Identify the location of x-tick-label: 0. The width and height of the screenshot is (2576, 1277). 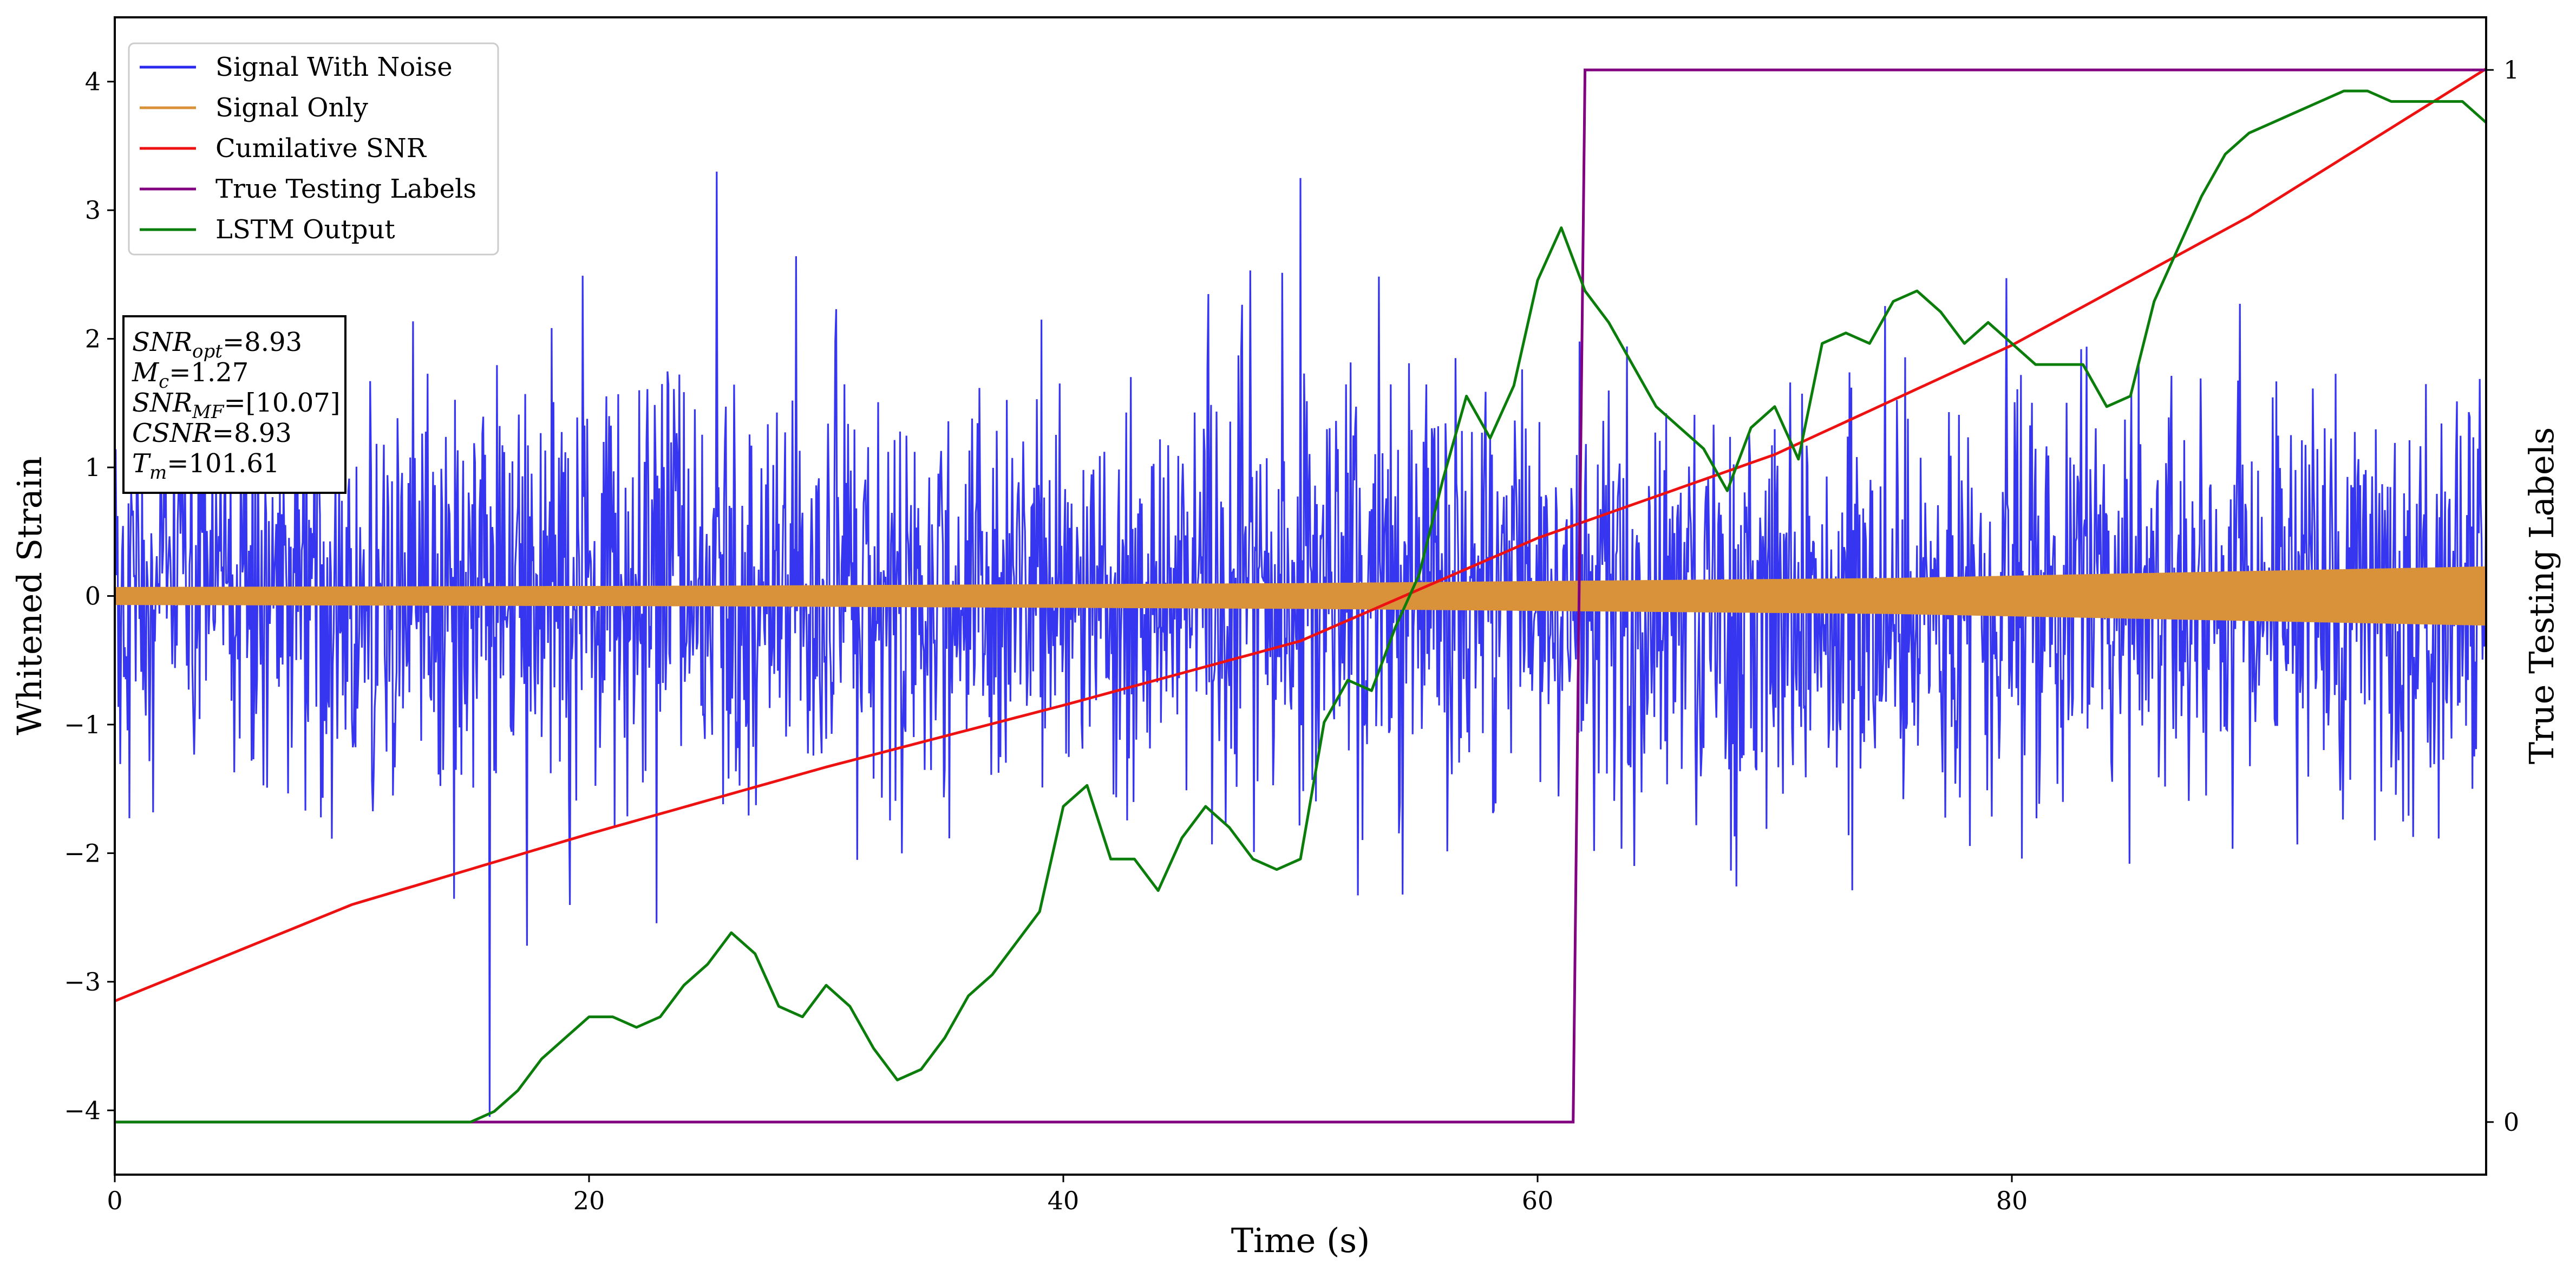
(115, 1200).